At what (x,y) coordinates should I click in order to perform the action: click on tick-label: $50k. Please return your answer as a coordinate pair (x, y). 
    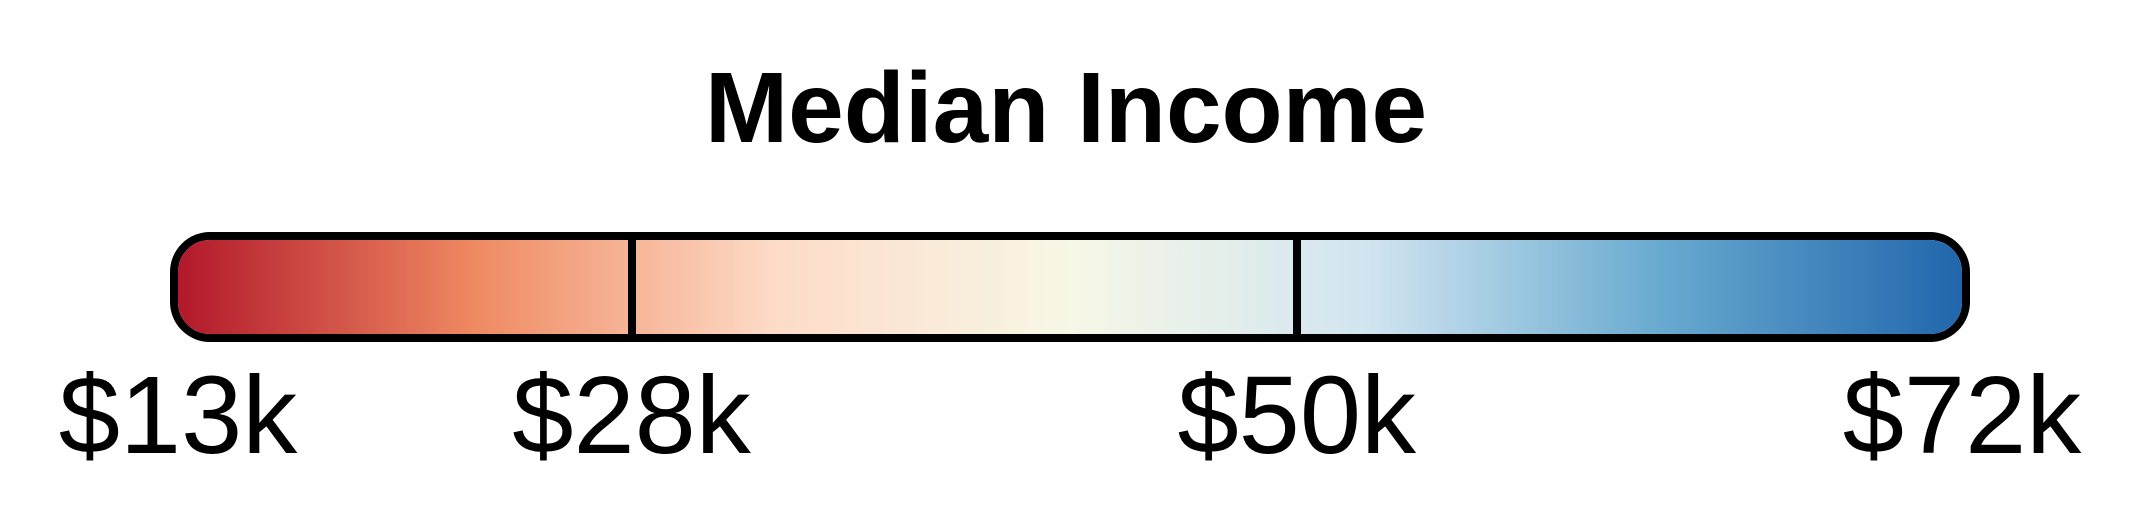
    Looking at the image, I should click on (1297, 415).